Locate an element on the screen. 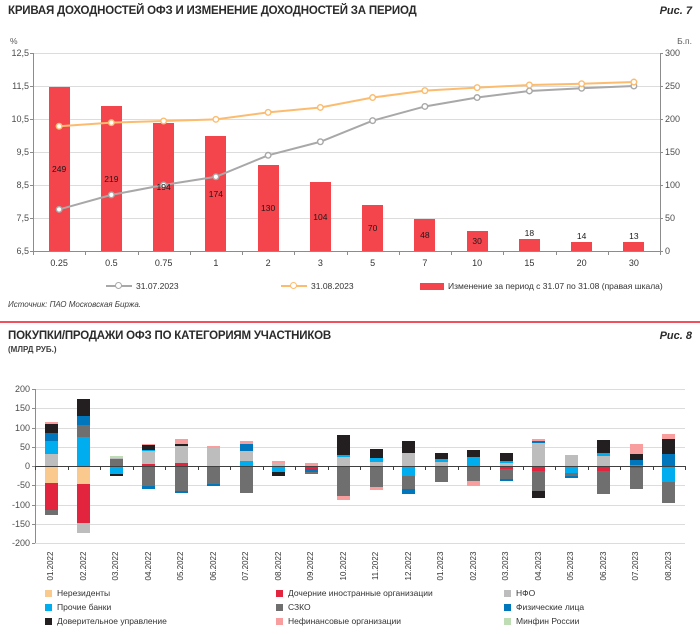  fig7-legend-item-3108: 31.08.2023 is located at coordinates (317, 286).